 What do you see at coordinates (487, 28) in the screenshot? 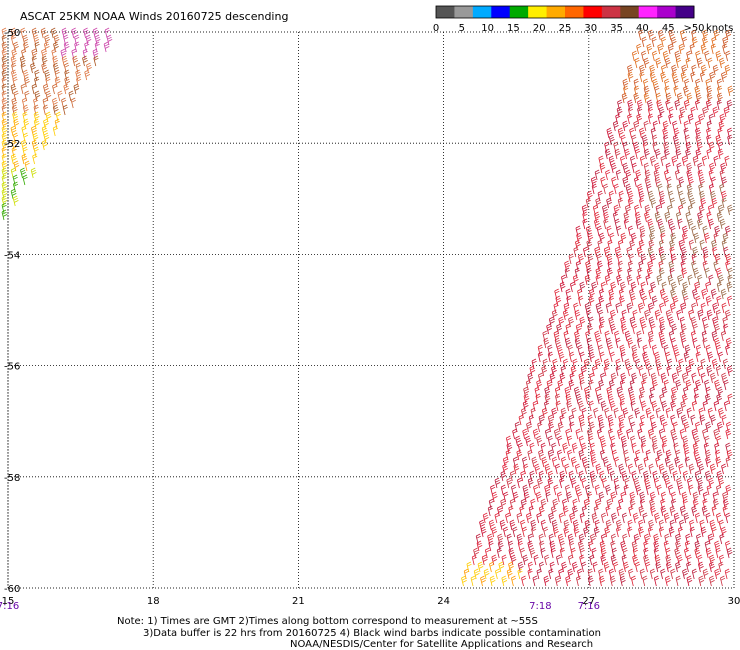
I see `legend-tick-label: 10` at bounding box center [487, 28].